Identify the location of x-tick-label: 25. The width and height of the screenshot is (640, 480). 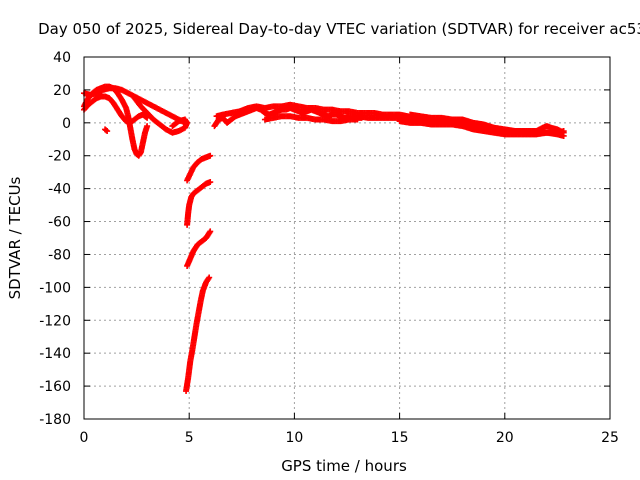
(610, 438).